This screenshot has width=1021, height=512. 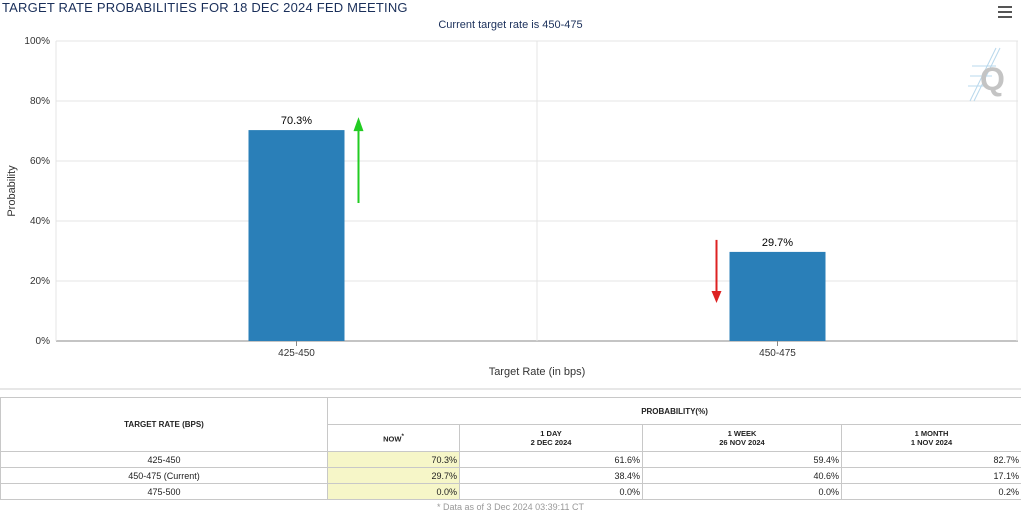 What do you see at coordinates (673, 411) in the screenshot?
I see `col-header-probability: PROBABILITY(%)` at bounding box center [673, 411].